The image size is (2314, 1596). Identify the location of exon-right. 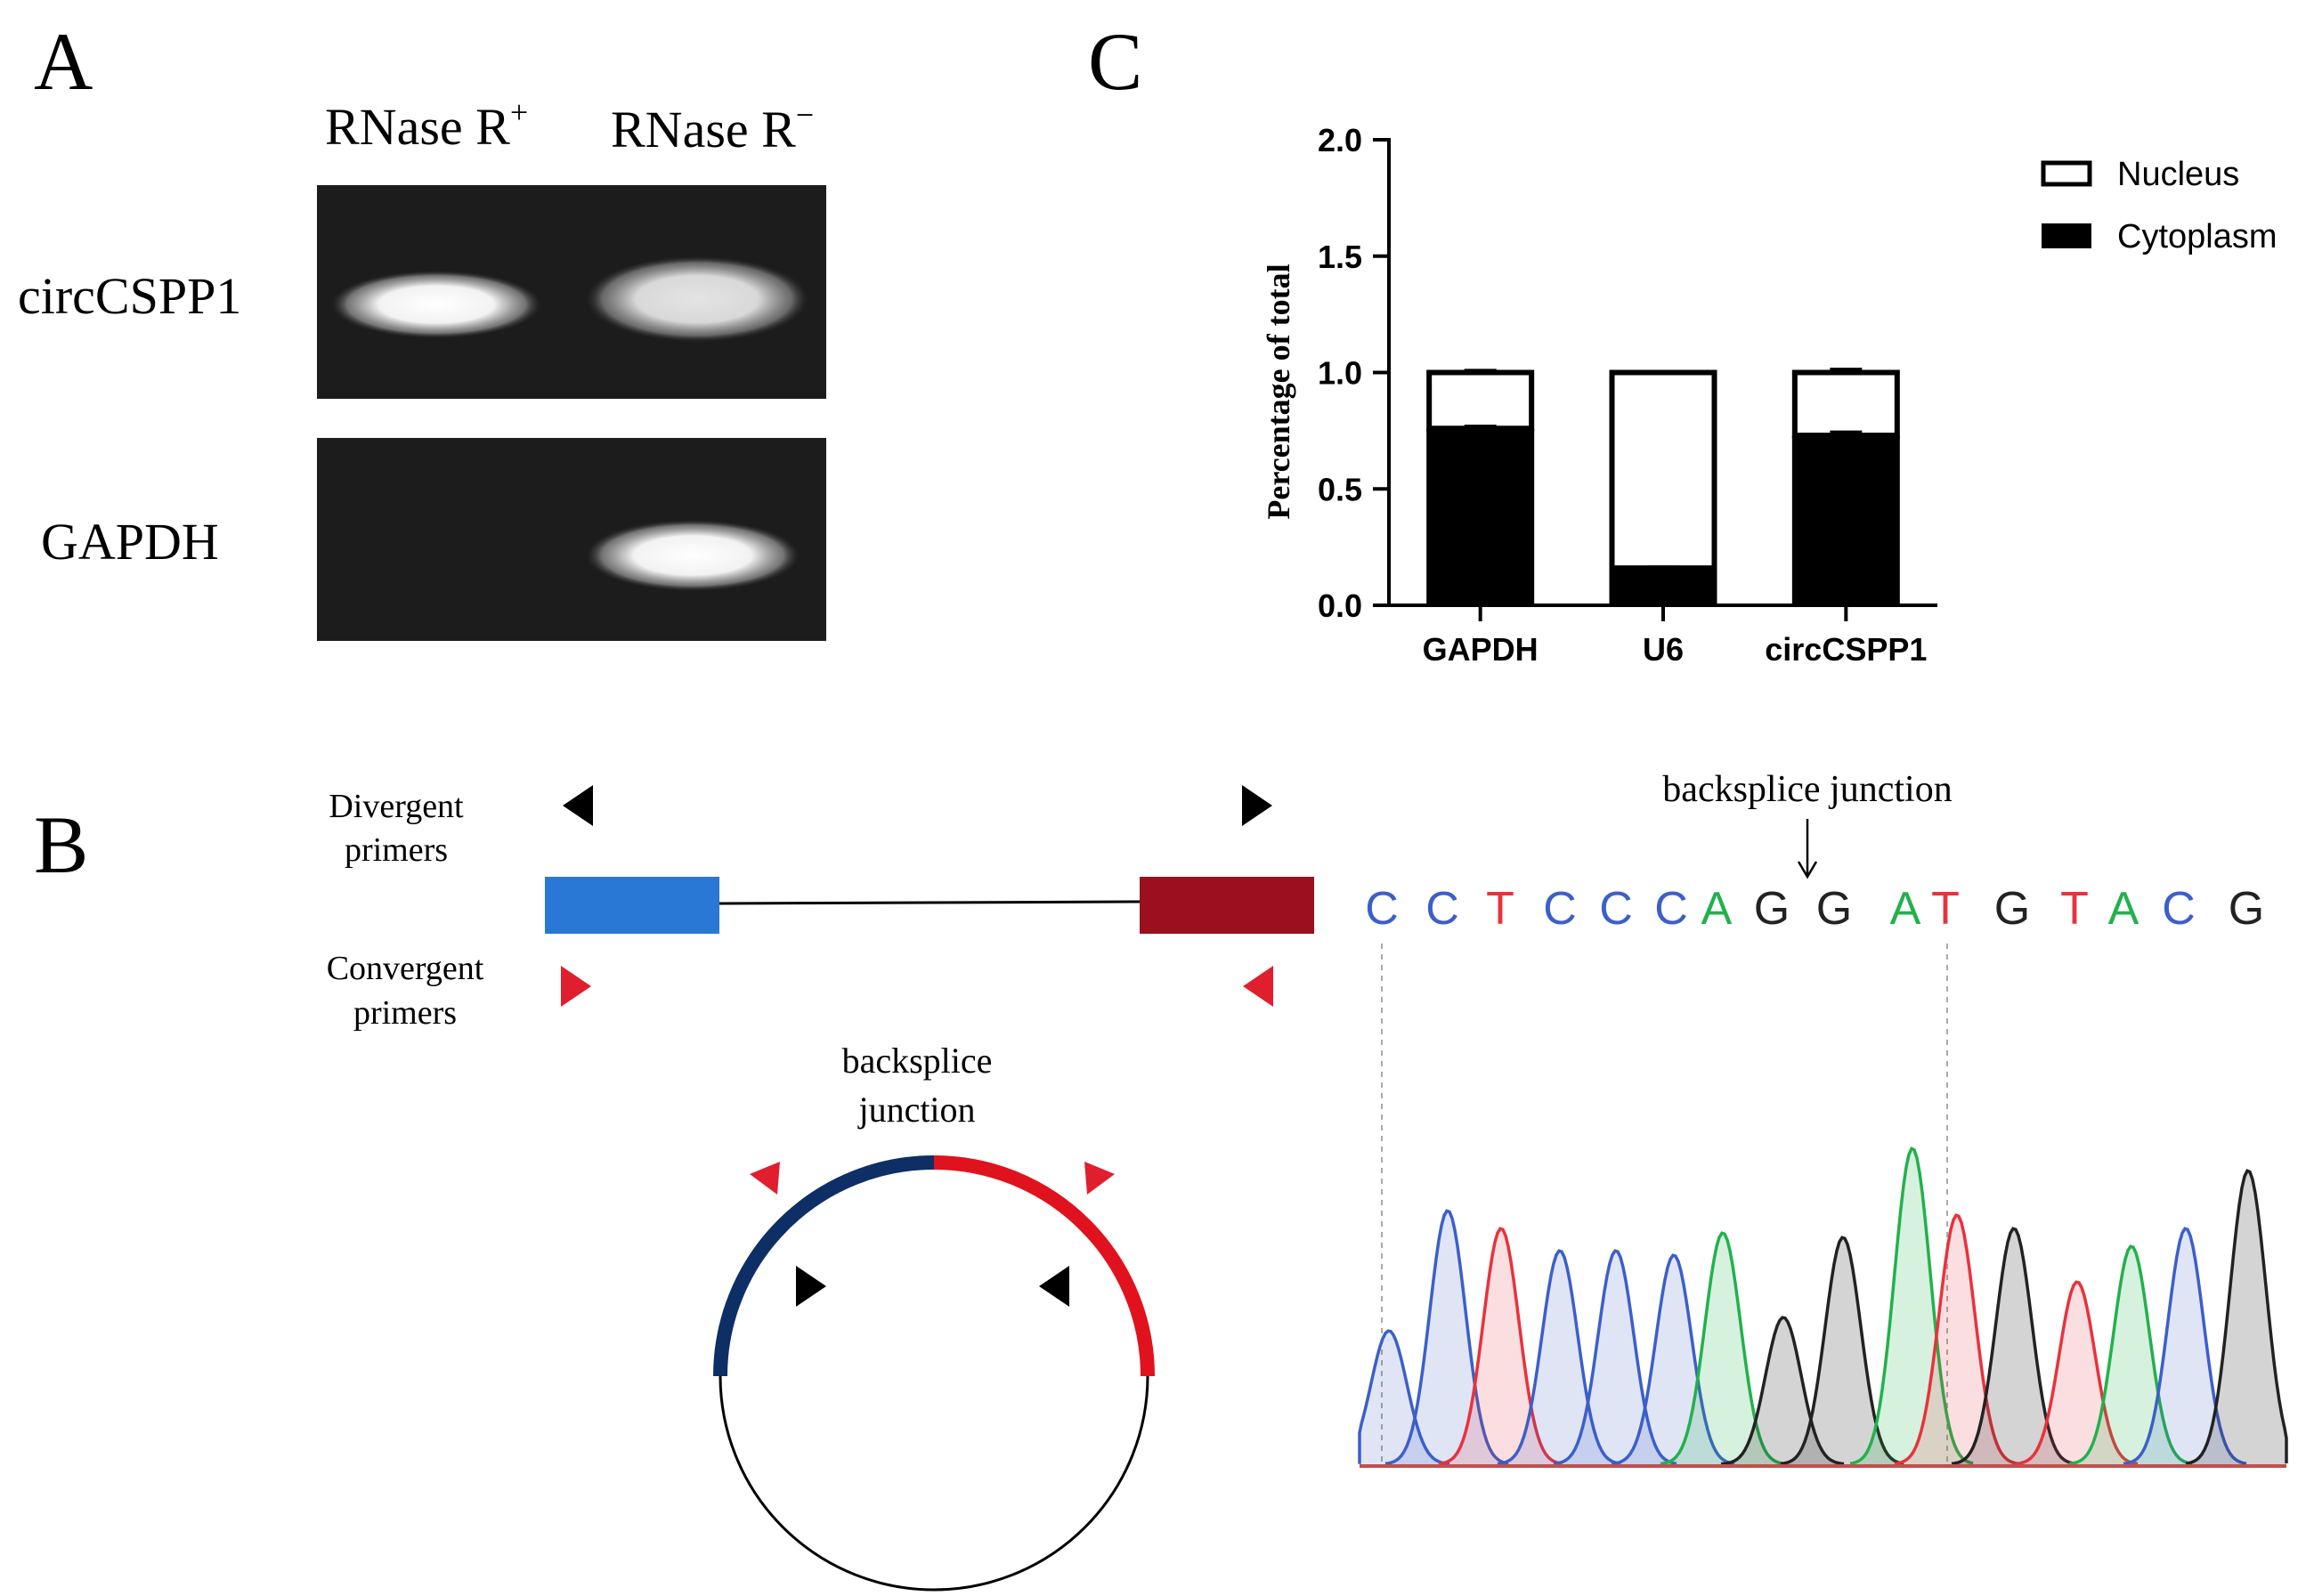
(1227, 905).